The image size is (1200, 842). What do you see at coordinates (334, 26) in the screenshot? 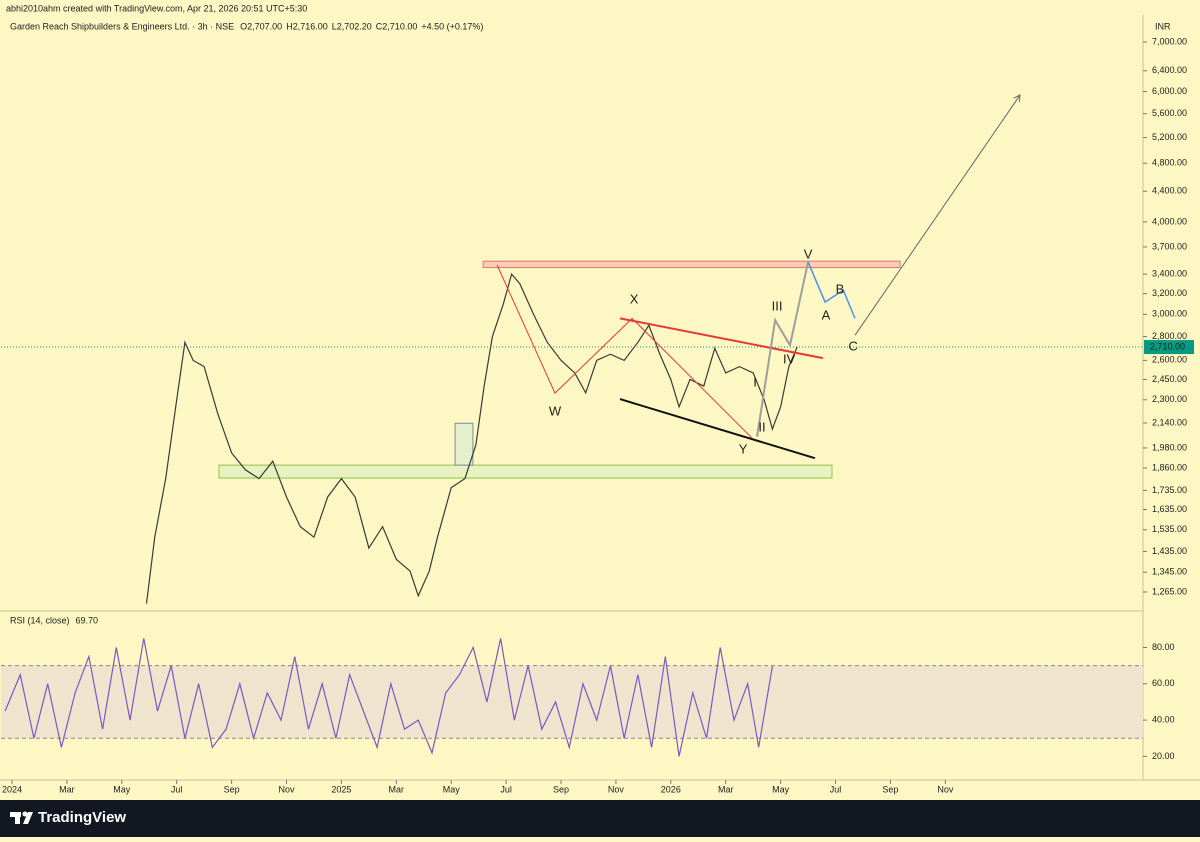
I see `ohlc-key: L` at bounding box center [334, 26].